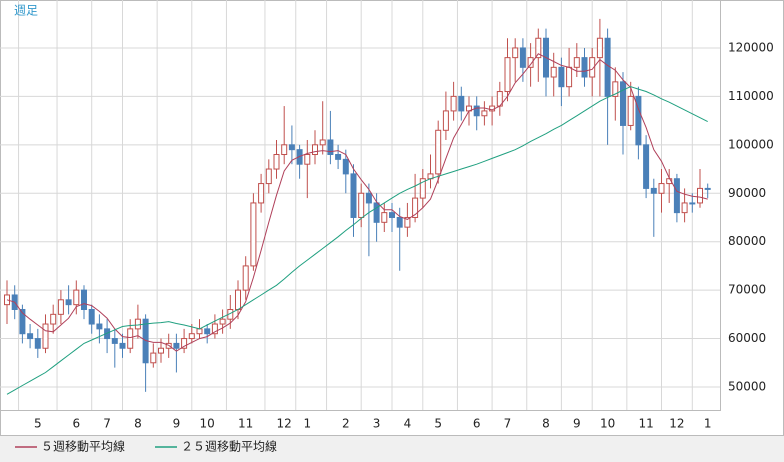  I want to click on chart-title: 週足, so click(26, 11).